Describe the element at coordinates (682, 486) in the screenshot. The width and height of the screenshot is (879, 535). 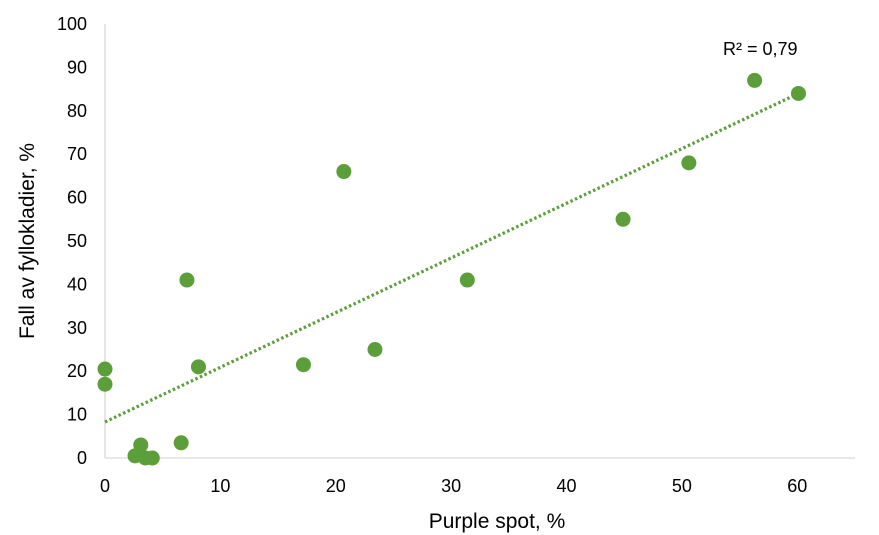
I see `x-tick-label: 50` at that location.